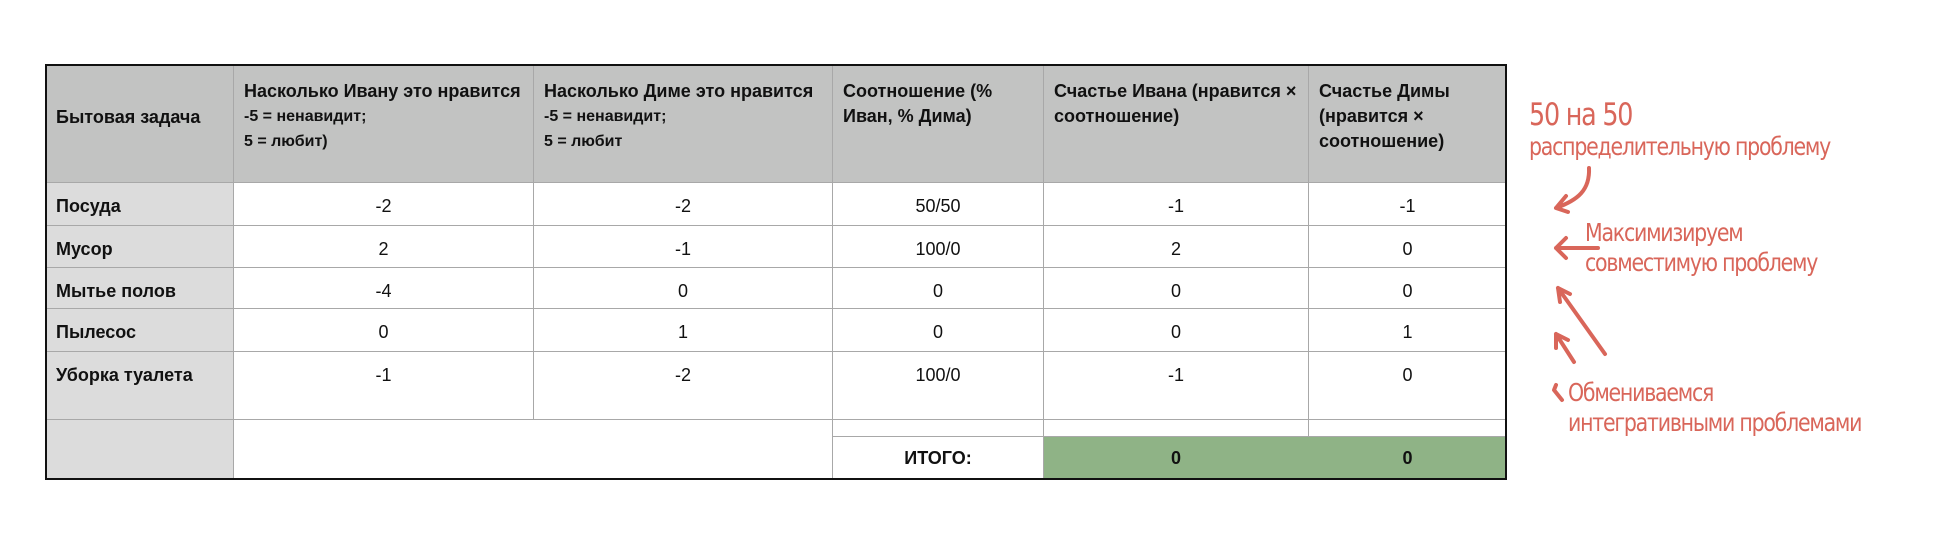 The width and height of the screenshot is (1934, 544). Describe the element at coordinates (1581, 115) in the screenshot. I see `annotation-distributive-line1: 50 на 50` at that location.